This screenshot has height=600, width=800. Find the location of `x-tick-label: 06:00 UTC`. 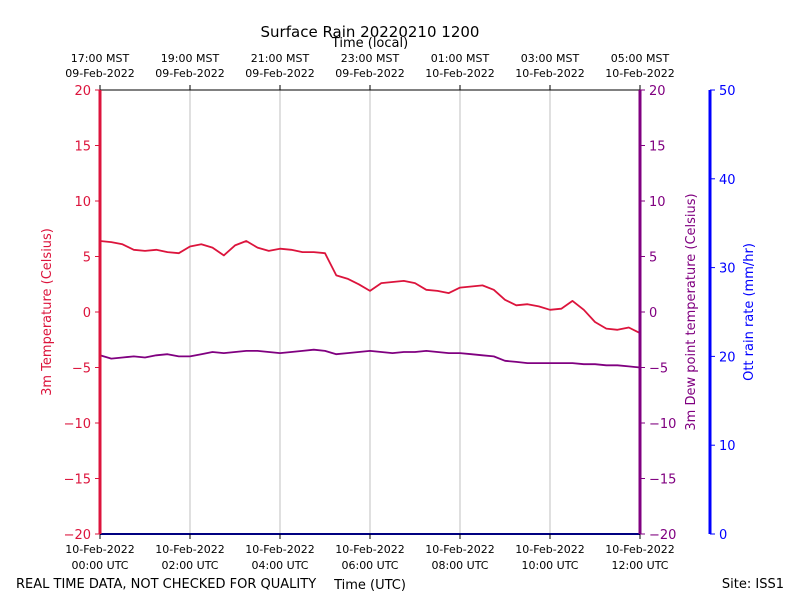

x-tick-label: 06:00 UTC is located at coordinates (369, 565).